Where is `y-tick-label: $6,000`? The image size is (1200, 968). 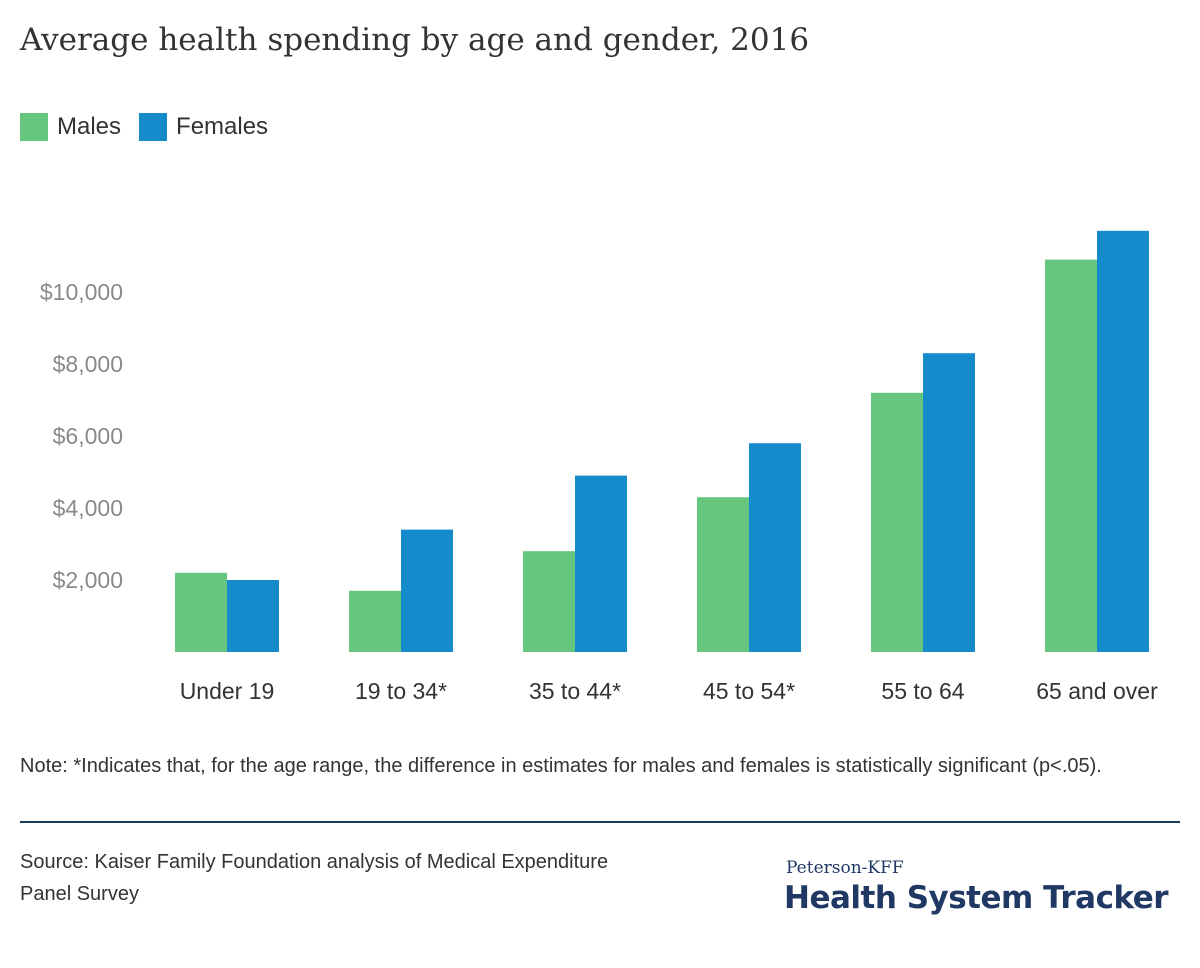
y-tick-label: $6,000 is located at coordinates (88, 436).